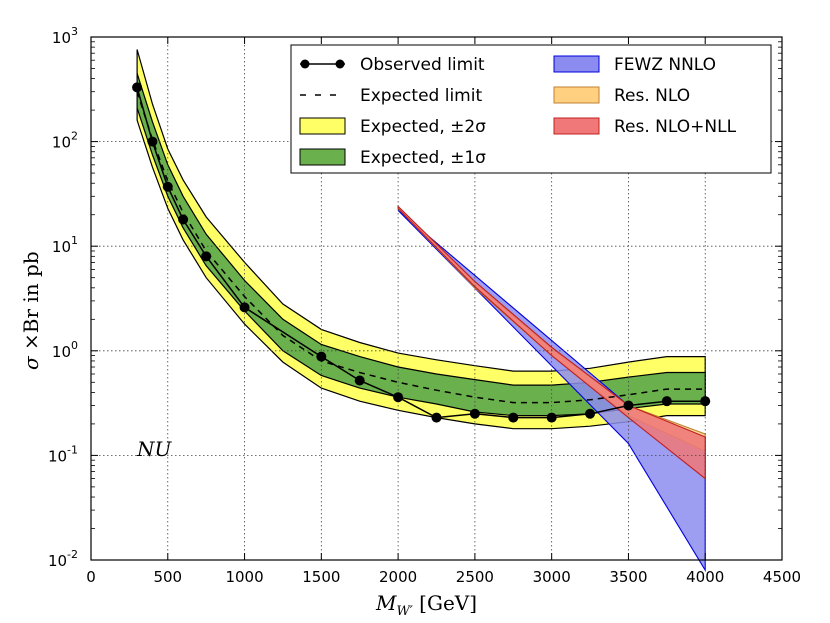 The height and width of the screenshot is (623, 830). I want to click on x-tick-label: 1500, so click(321, 577).